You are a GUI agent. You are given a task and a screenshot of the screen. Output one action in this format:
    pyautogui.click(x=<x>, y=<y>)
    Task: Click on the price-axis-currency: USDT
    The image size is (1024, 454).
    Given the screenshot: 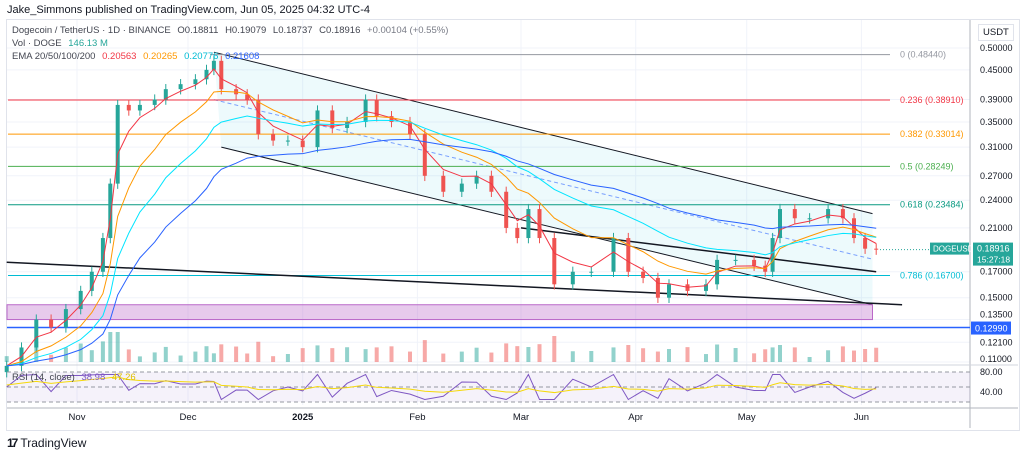 What is the action you would take?
    pyautogui.click(x=996, y=32)
    